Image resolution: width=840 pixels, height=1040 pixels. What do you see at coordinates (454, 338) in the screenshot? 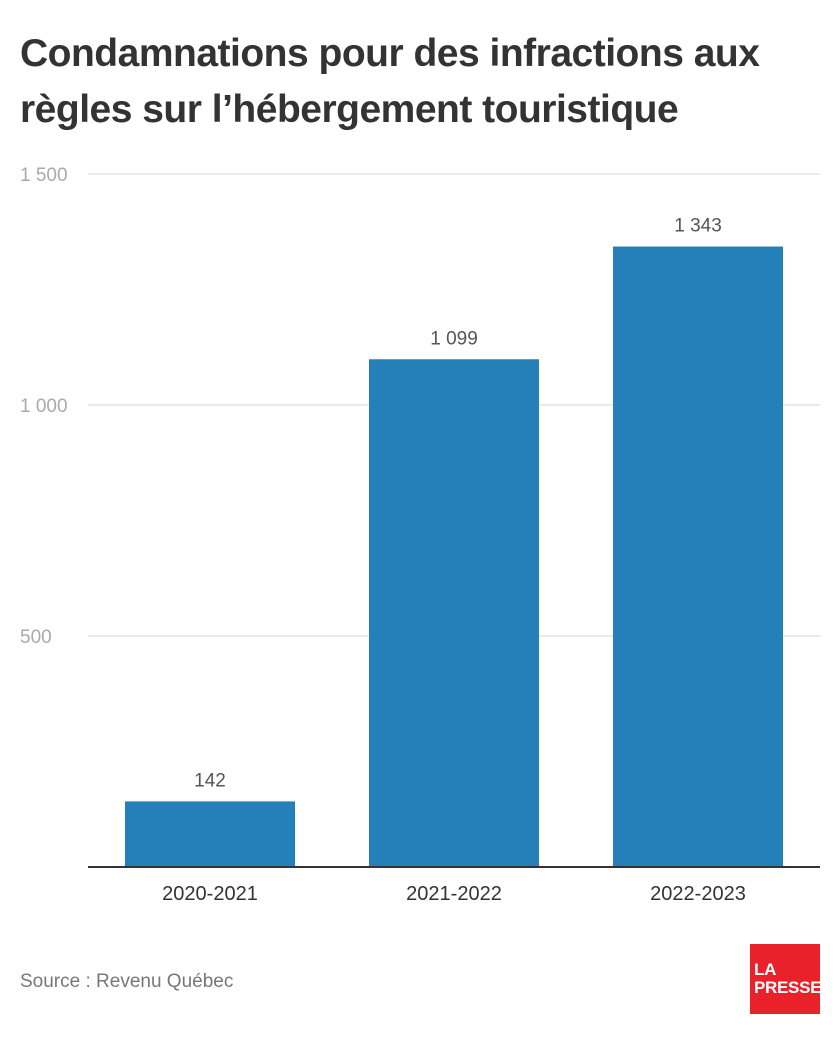
I see `data-label: 1 099` at bounding box center [454, 338].